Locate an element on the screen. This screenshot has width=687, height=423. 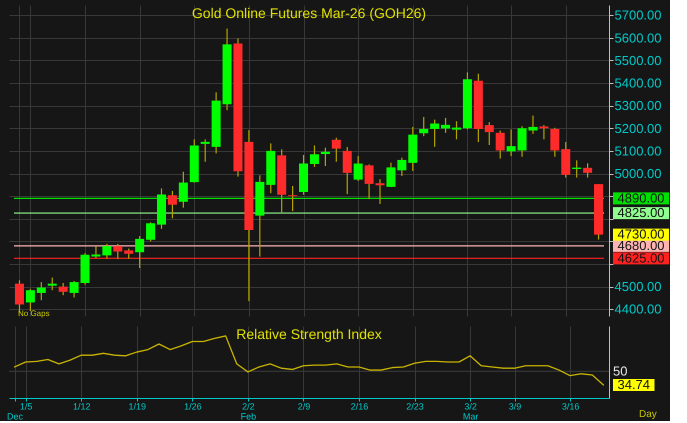
y-tick-label: 5100.00 is located at coordinates (638, 150).